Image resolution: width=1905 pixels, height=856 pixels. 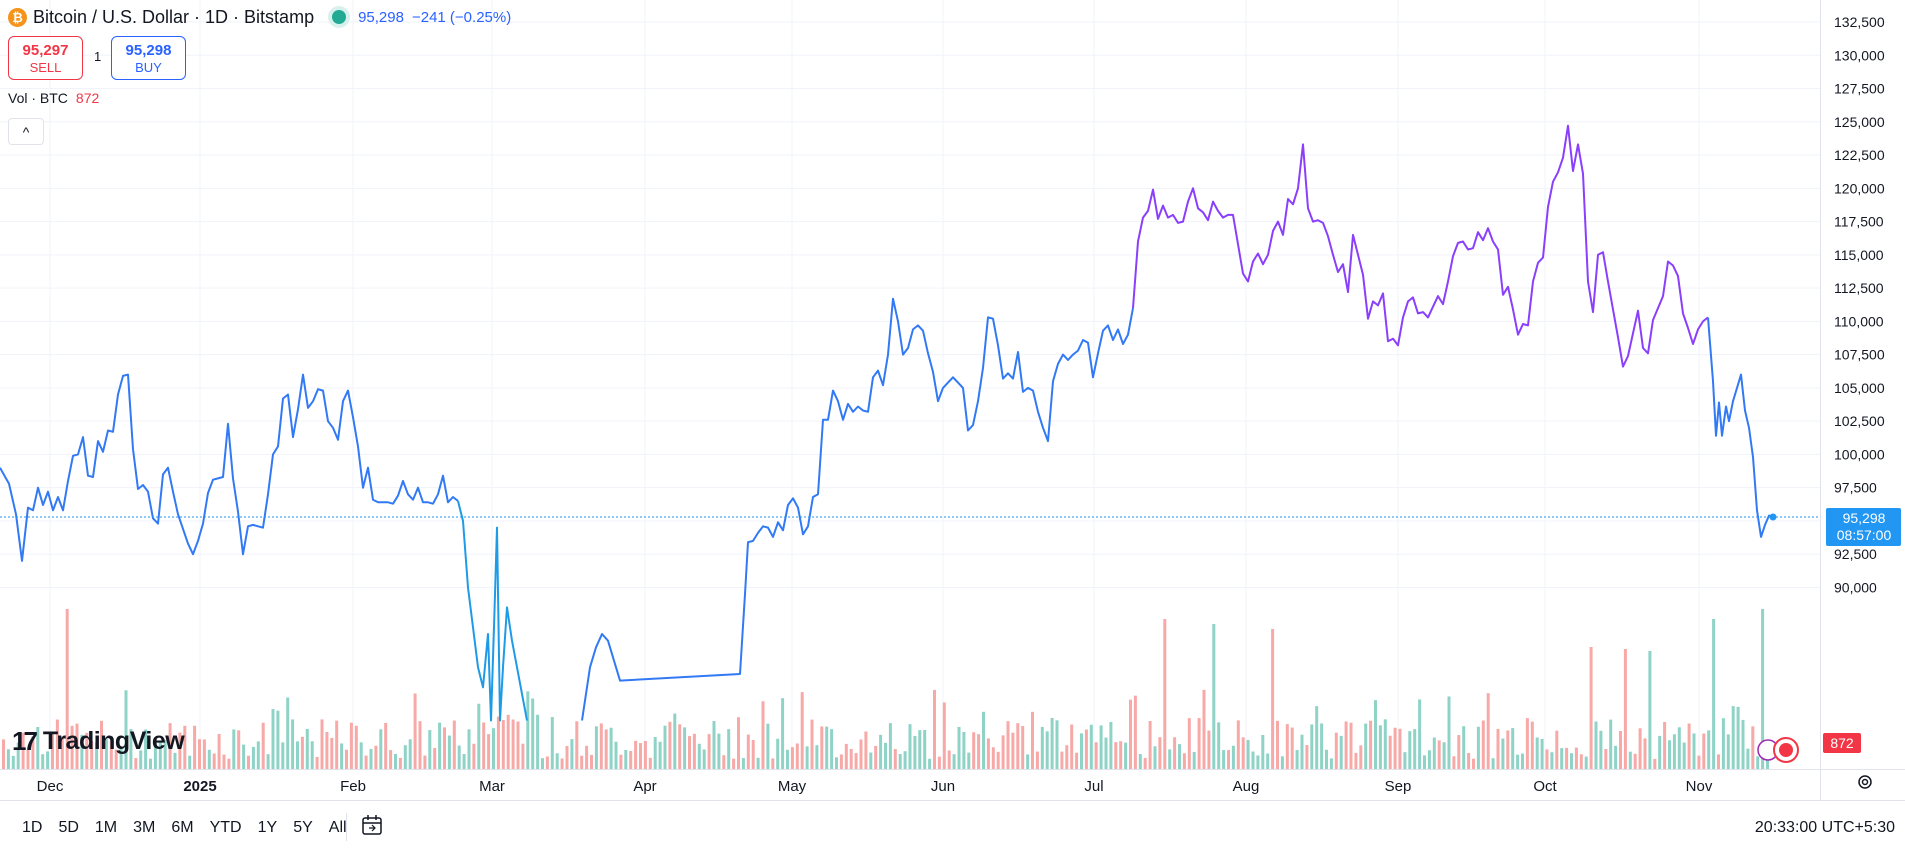 I want to click on sell-label: SELL, so click(x=45, y=67).